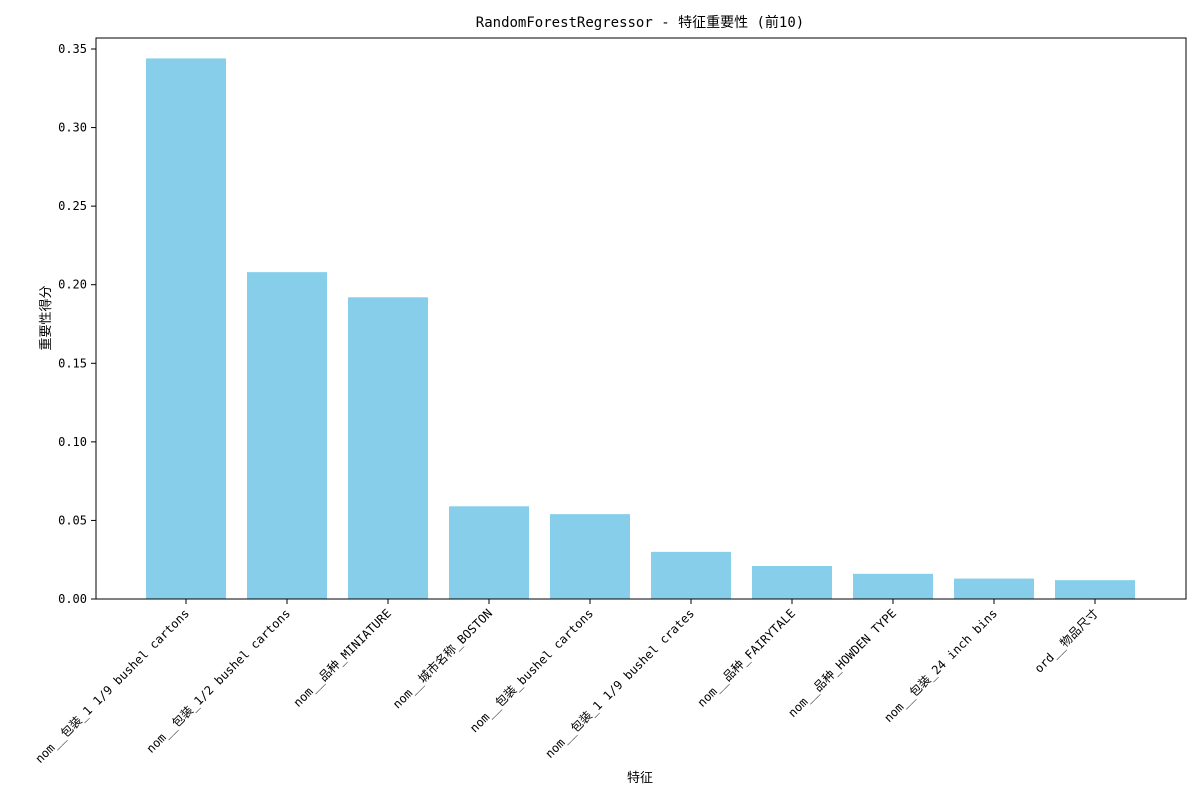  What do you see at coordinates (72, 442) in the screenshot?
I see `y-tick-label: 0.10` at bounding box center [72, 442].